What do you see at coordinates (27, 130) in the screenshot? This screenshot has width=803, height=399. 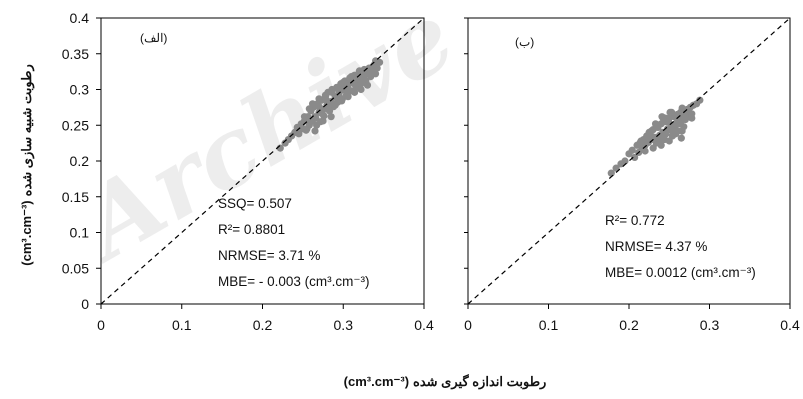 I see `y-axis-title-text: رطوبت شبیه سازی شده` at bounding box center [27, 130].